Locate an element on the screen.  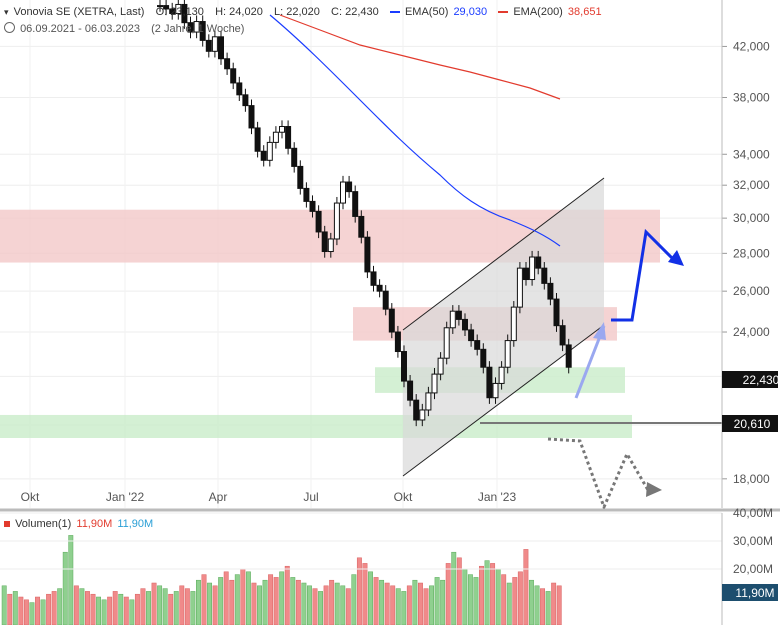
high-value: H: 24,020 is located at coordinates (239, 12).